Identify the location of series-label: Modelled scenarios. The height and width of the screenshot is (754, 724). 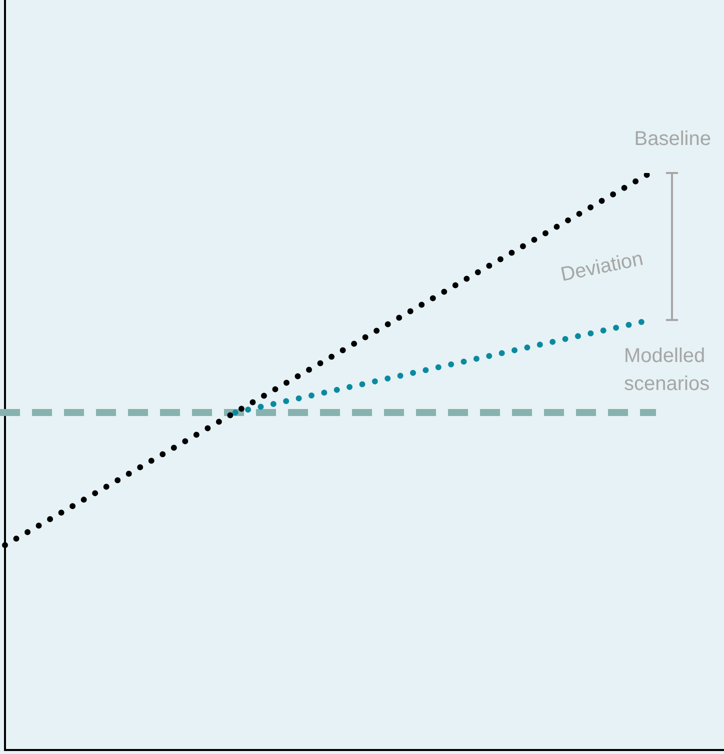
(667, 370).